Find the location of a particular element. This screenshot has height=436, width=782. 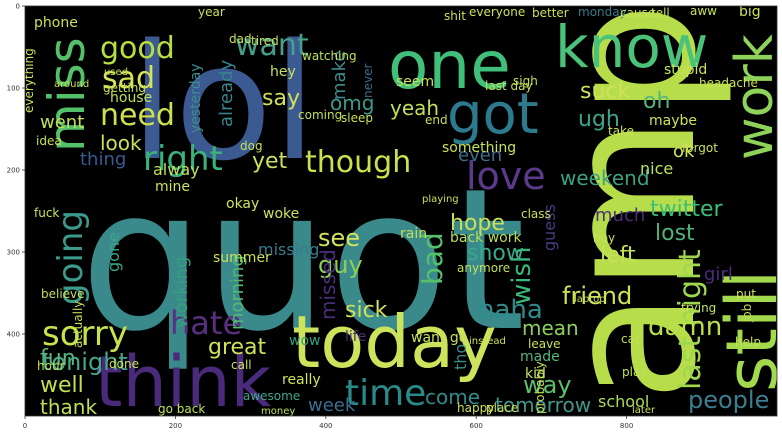

word-great: great is located at coordinates (237, 347).